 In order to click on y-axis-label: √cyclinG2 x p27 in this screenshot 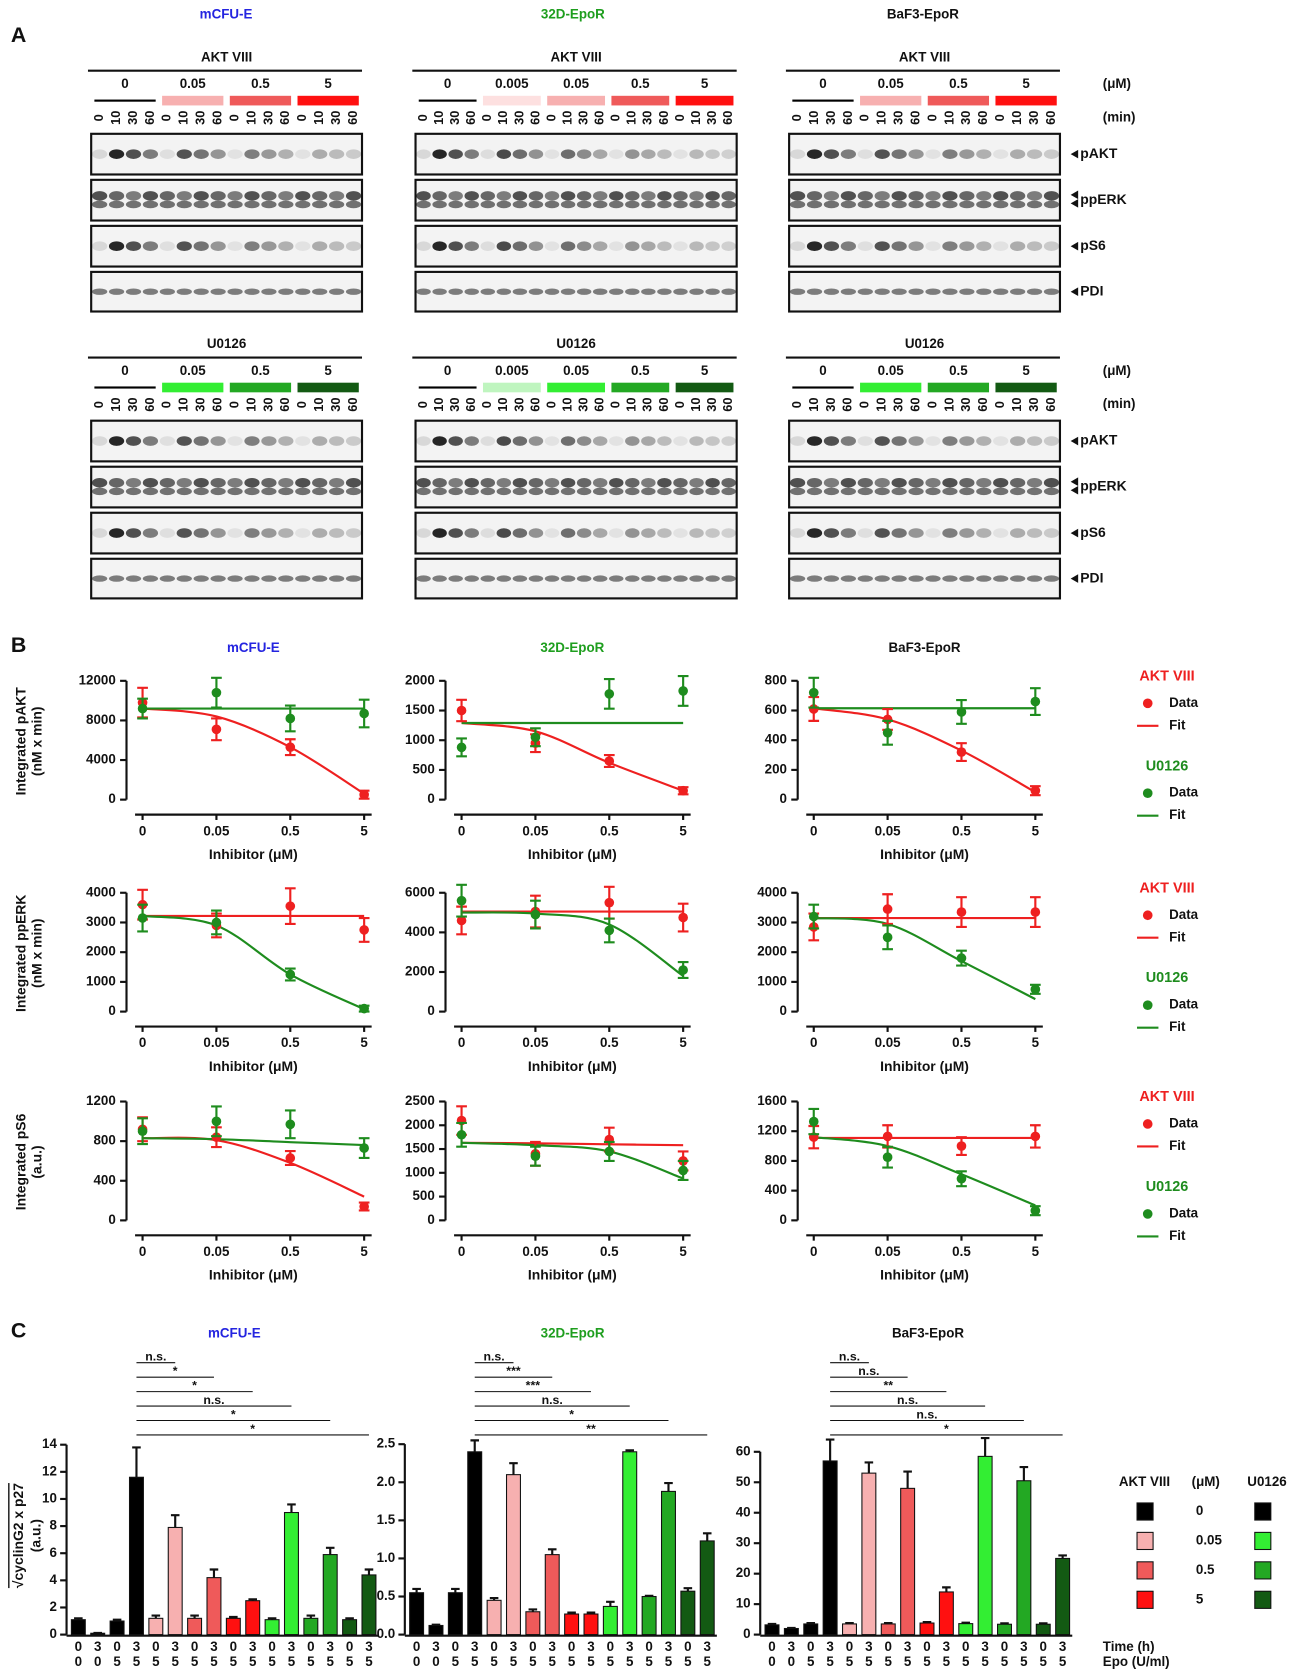, I will do `click(18, 1535)`.